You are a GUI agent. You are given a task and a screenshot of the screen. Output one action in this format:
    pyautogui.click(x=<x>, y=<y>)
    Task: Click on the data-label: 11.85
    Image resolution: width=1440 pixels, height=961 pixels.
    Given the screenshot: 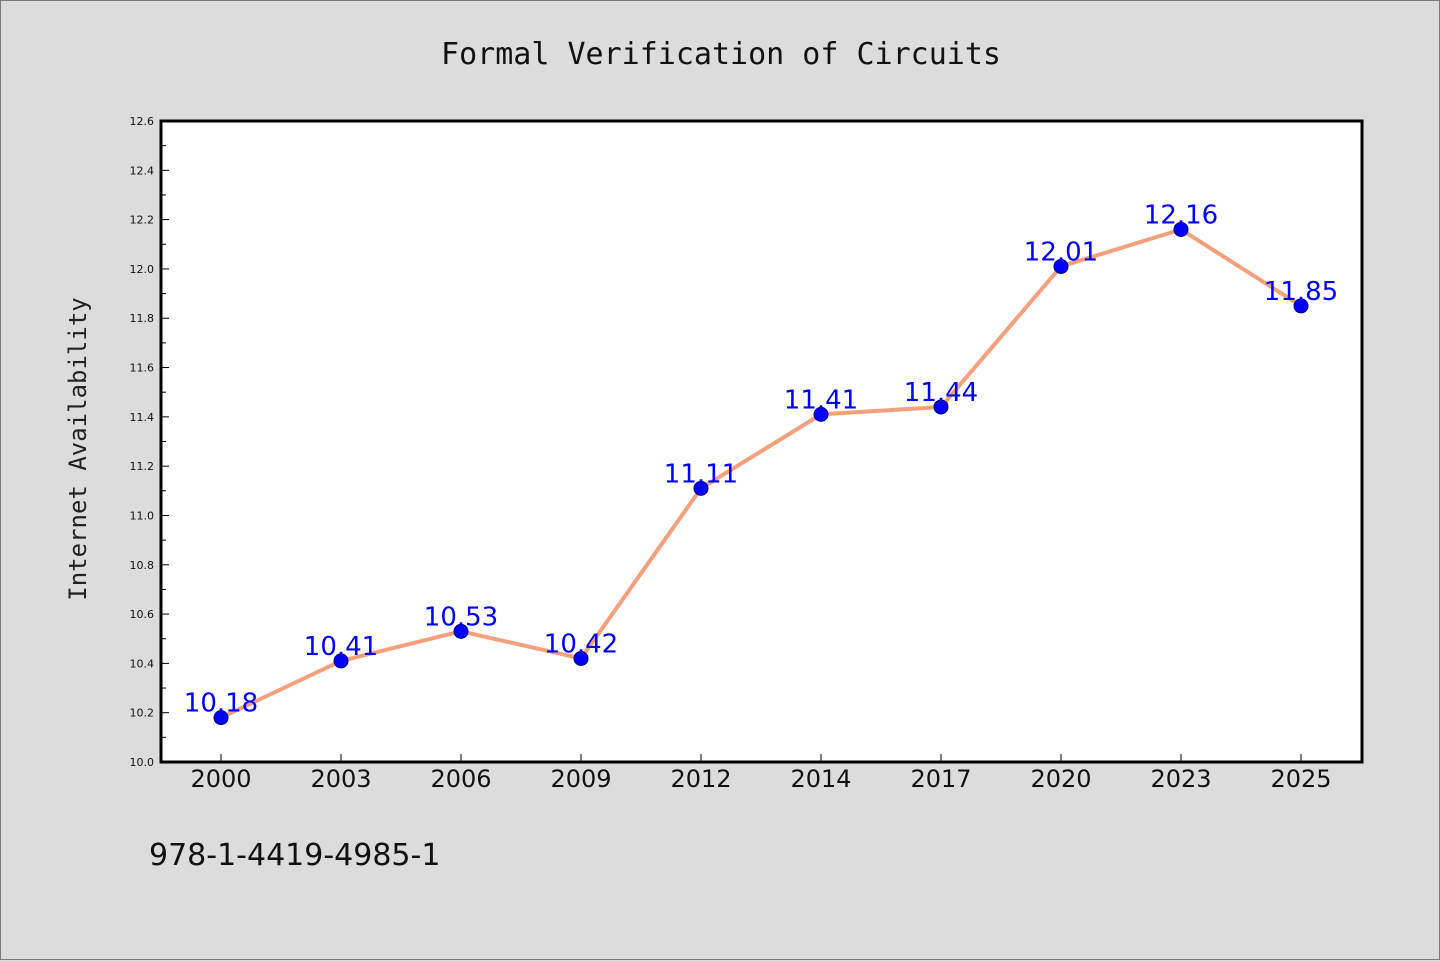 What is the action you would take?
    pyautogui.click(x=1301, y=292)
    